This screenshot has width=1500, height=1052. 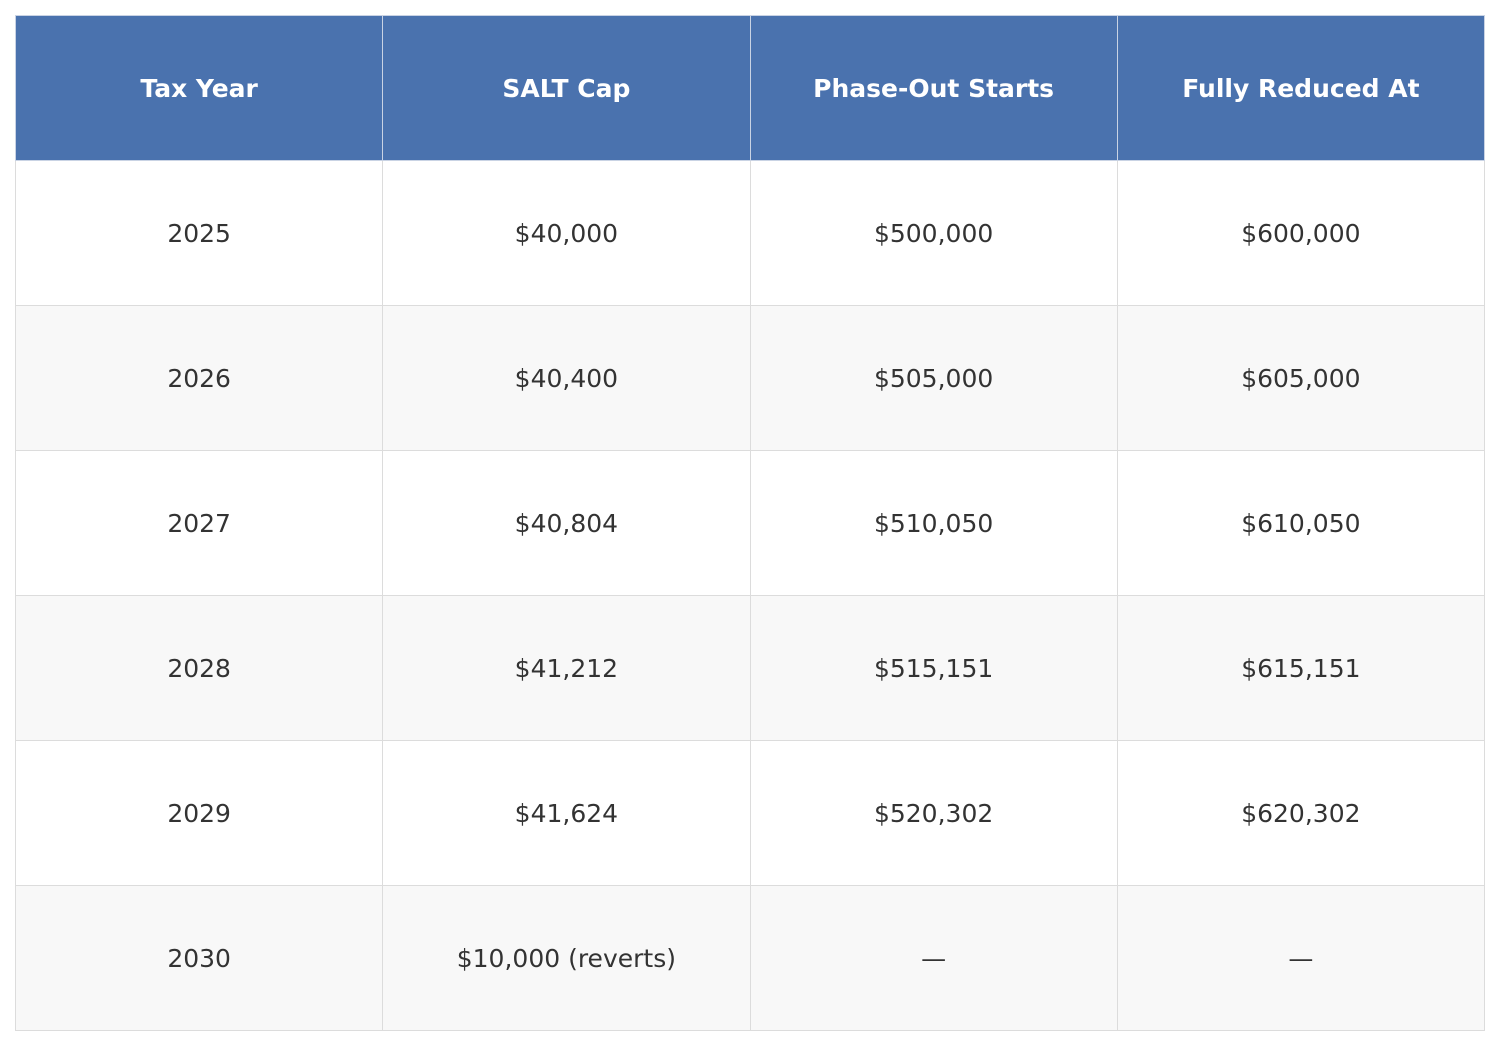 I want to click on table-cell: 2027, so click(x=199, y=523).